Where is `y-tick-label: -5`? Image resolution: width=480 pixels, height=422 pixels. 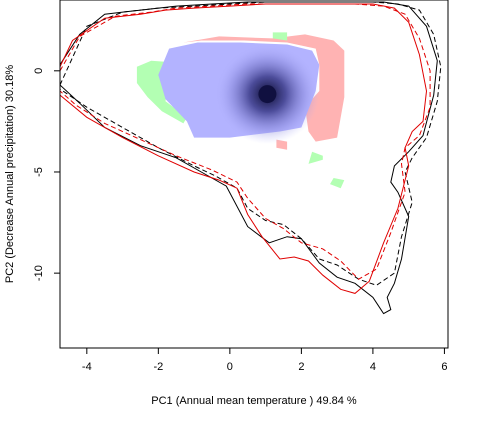
y-tick-label: -5 is located at coordinates (39, 172).